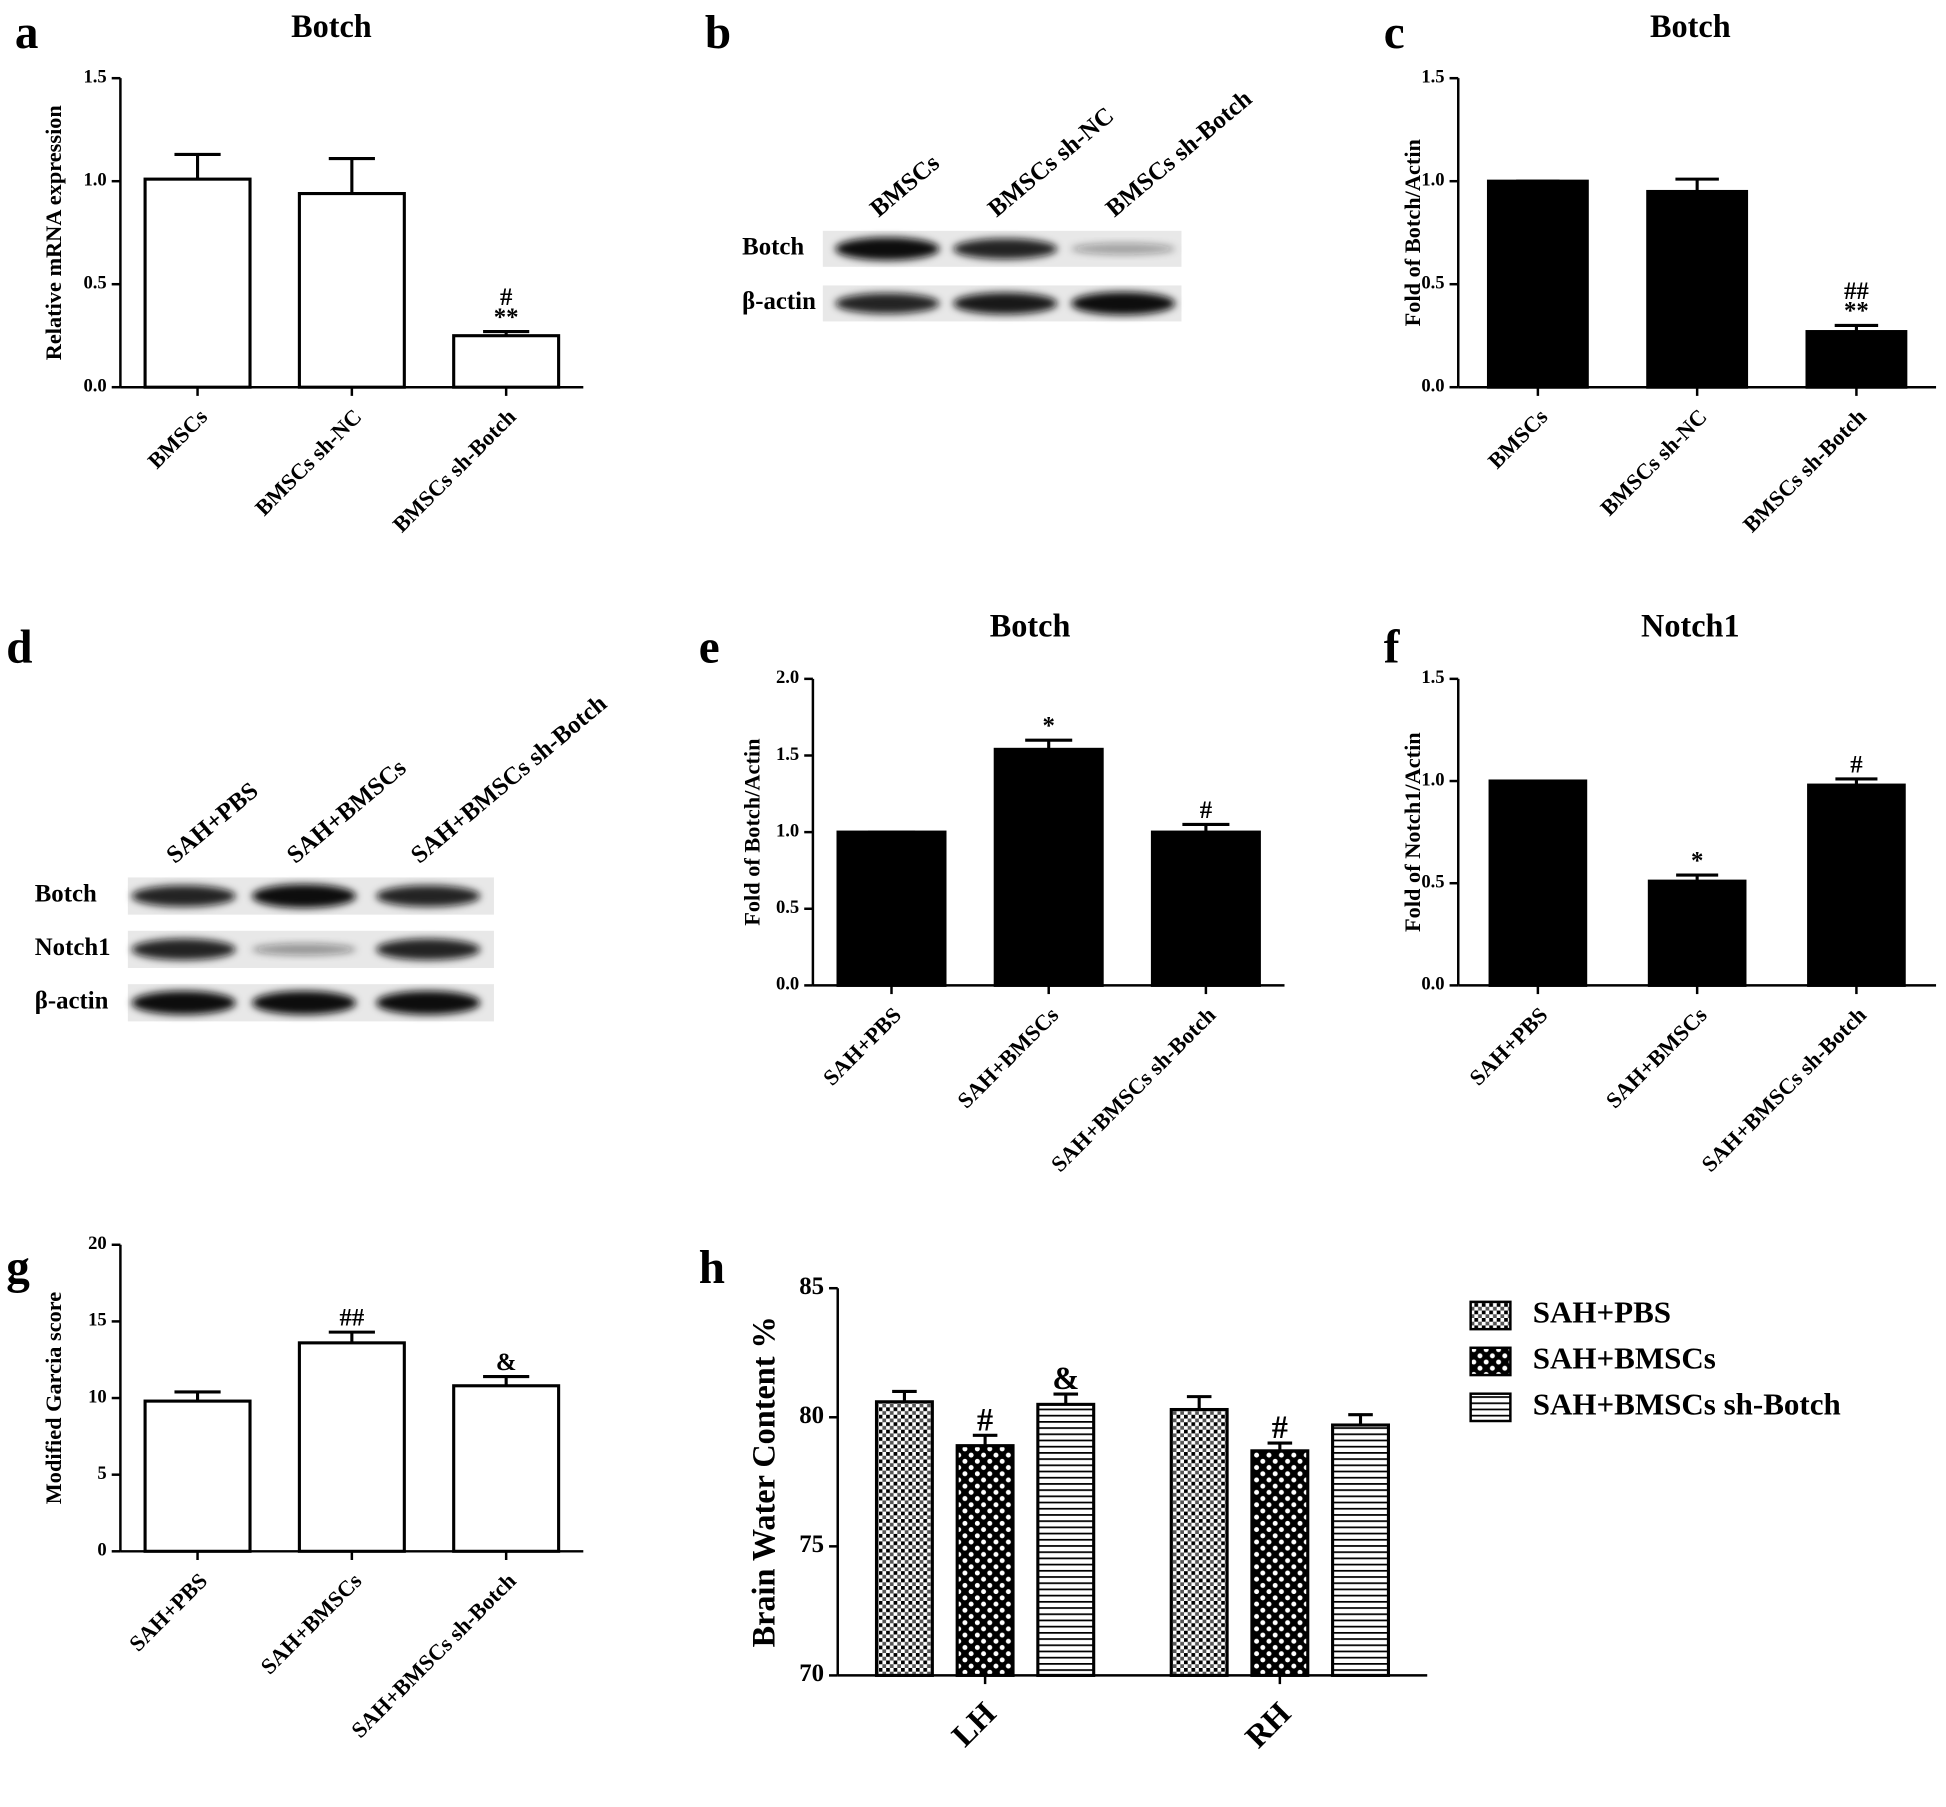 Image resolution: width=1946 pixels, height=1807 pixels. What do you see at coordinates (712, 1268) in the screenshot?
I see `panel-label: h` at bounding box center [712, 1268].